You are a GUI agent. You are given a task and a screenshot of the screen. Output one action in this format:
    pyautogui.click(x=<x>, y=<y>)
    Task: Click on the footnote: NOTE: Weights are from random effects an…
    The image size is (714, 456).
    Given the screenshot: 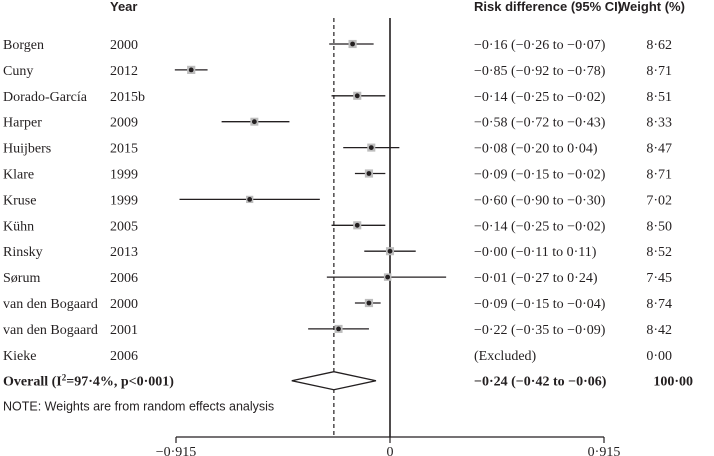 What is the action you would take?
    pyautogui.click(x=138, y=407)
    